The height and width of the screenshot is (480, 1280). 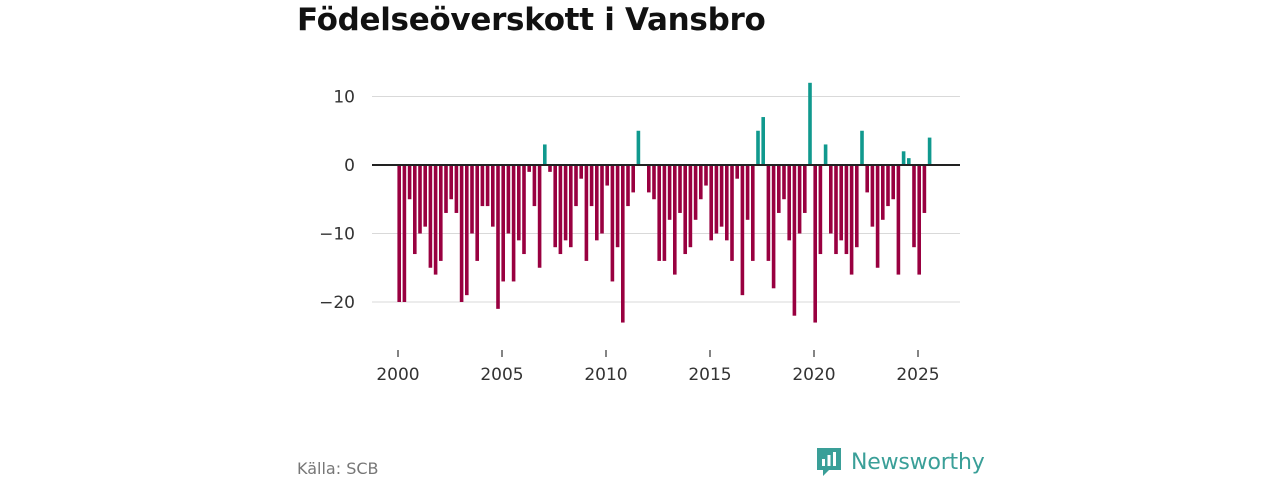 What do you see at coordinates (917, 375) in the screenshot?
I see `x-tick-label: 2025` at bounding box center [917, 375].